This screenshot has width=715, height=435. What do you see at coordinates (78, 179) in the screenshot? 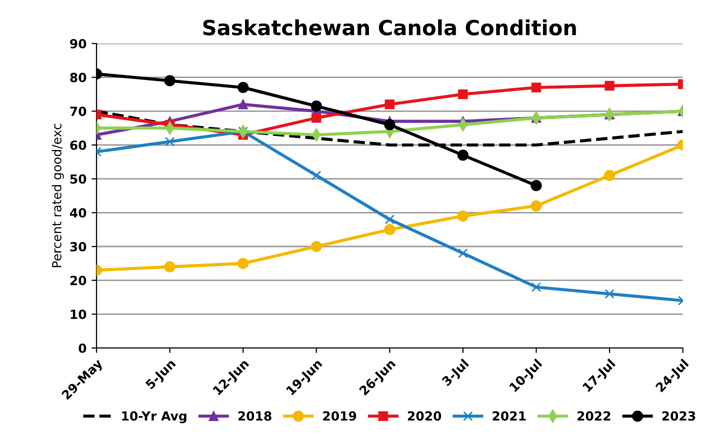
I see `y-tick-label: 50` at bounding box center [78, 179].